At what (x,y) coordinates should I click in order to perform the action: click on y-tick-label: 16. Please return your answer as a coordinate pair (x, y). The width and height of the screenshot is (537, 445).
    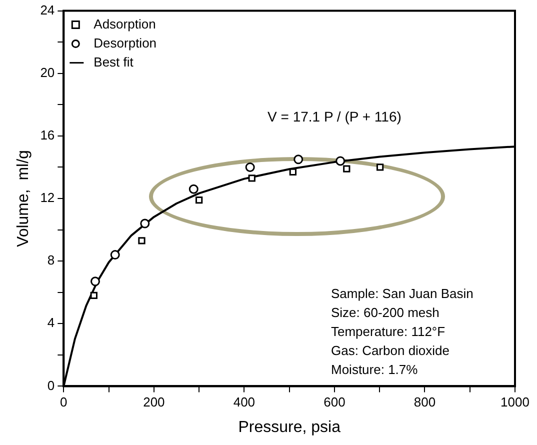
    Looking at the image, I should click on (47, 135).